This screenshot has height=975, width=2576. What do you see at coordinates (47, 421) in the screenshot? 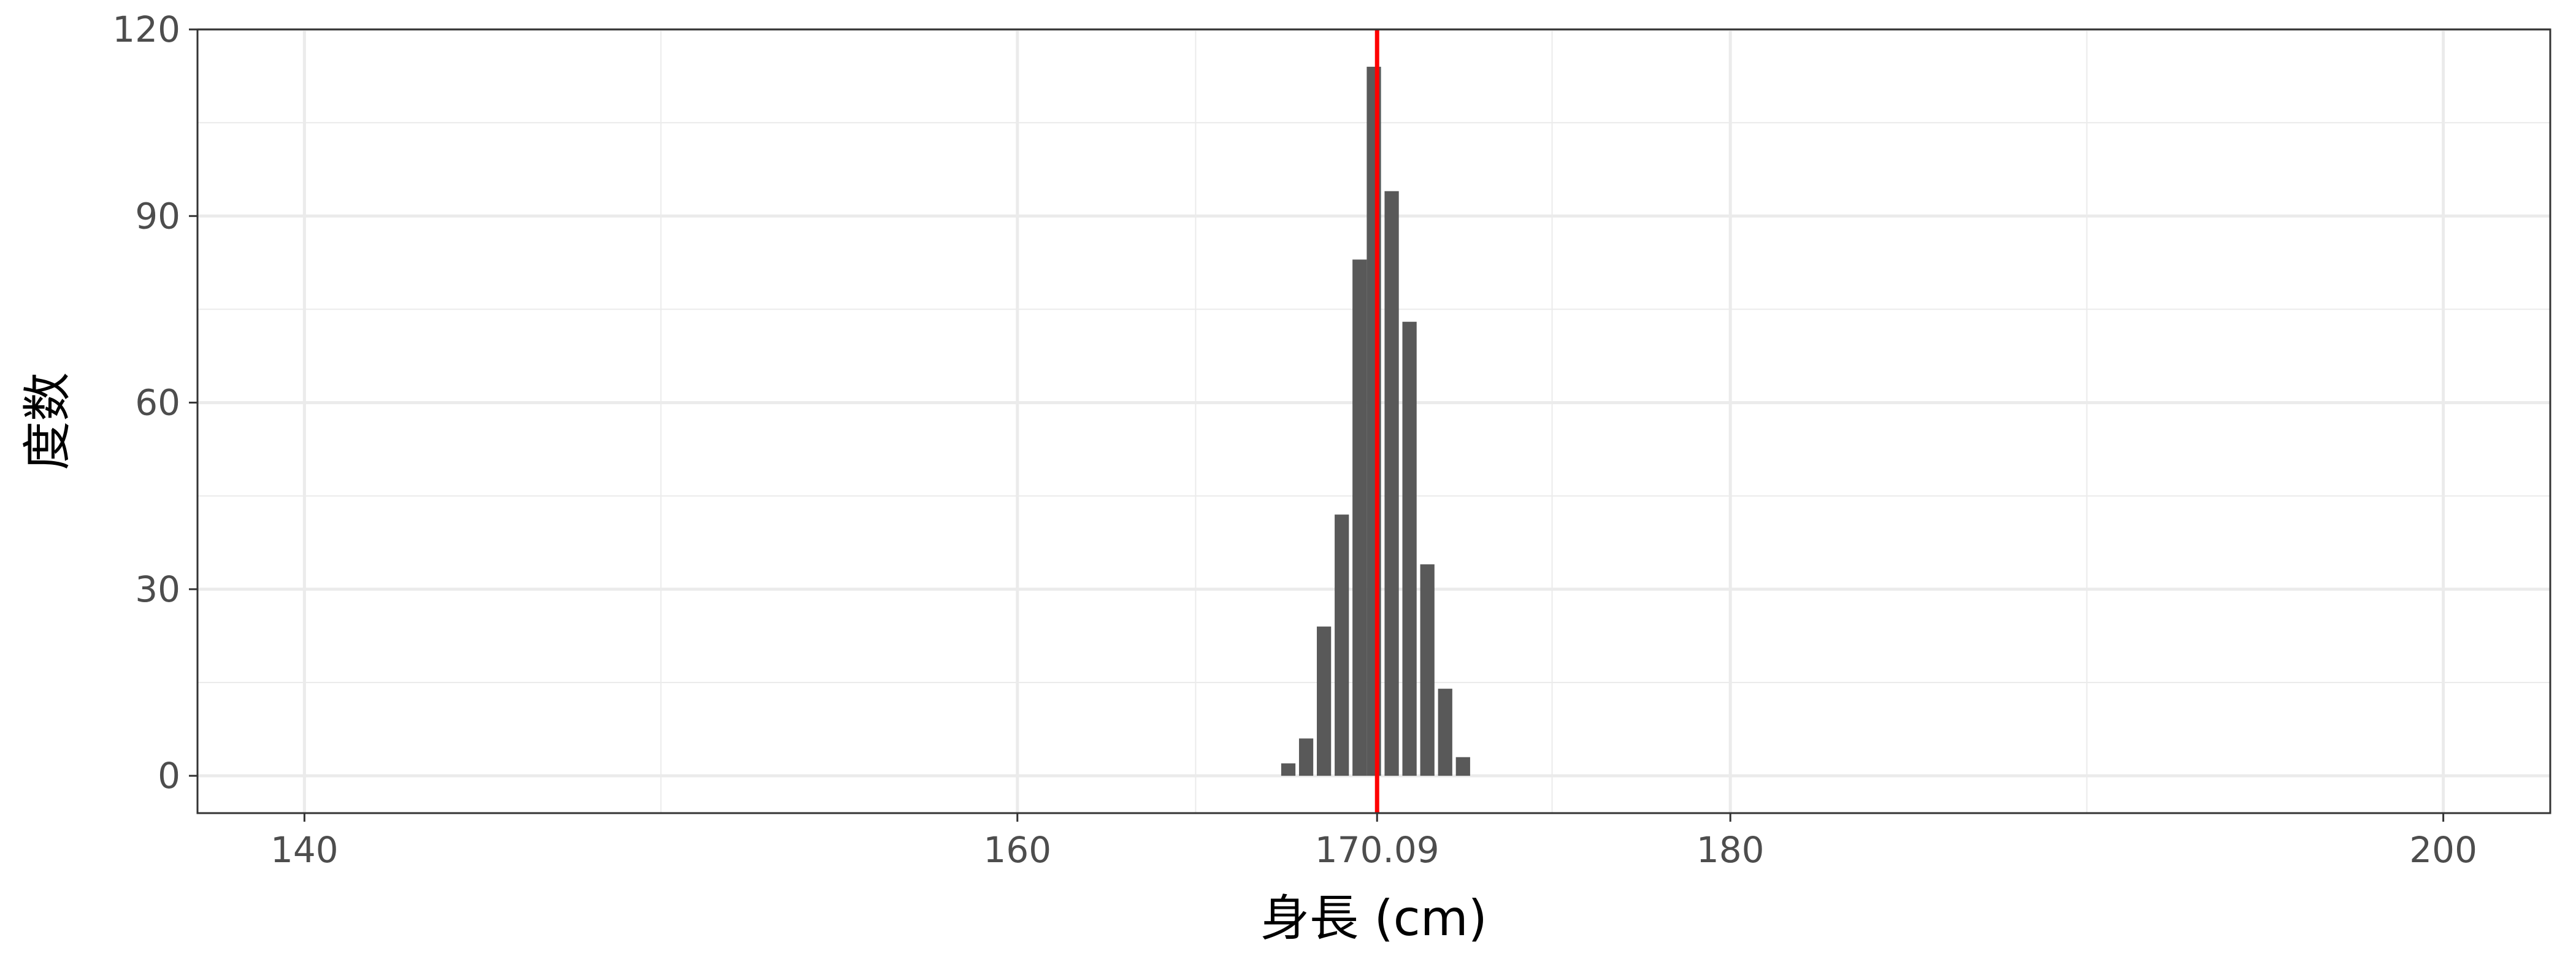
I see `y-axis-title: 度数` at bounding box center [47, 421].